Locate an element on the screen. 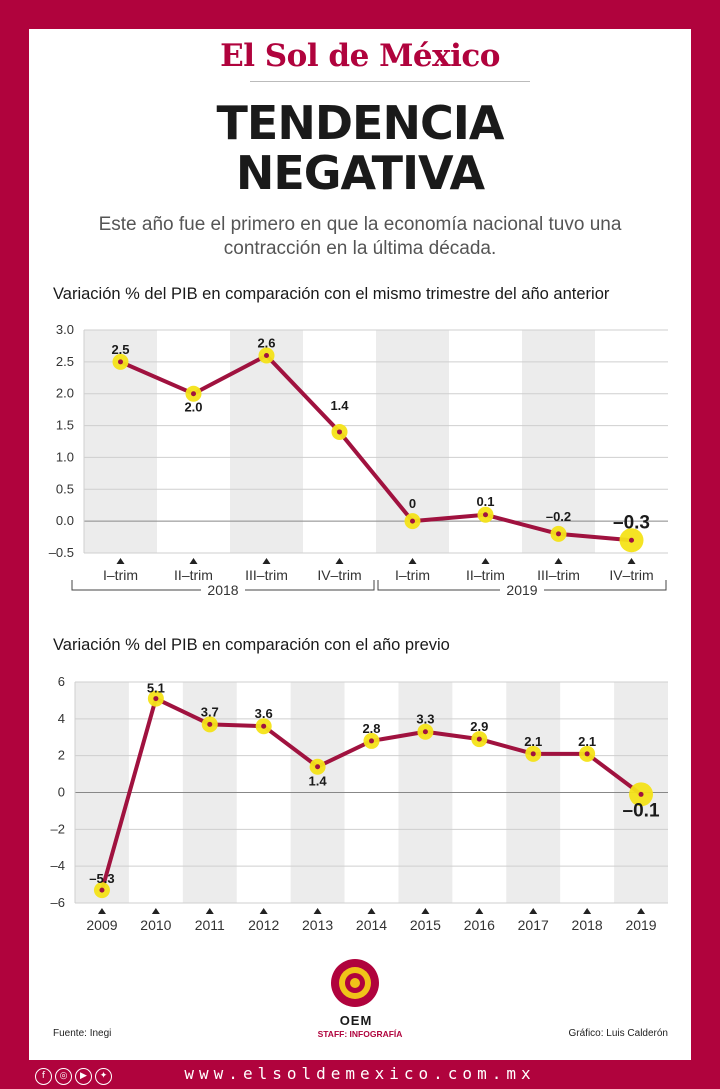 Image resolution: width=720 pixels, height=1089 pixels. x-tick-label: 2013 is located at coordinates (317, 925).